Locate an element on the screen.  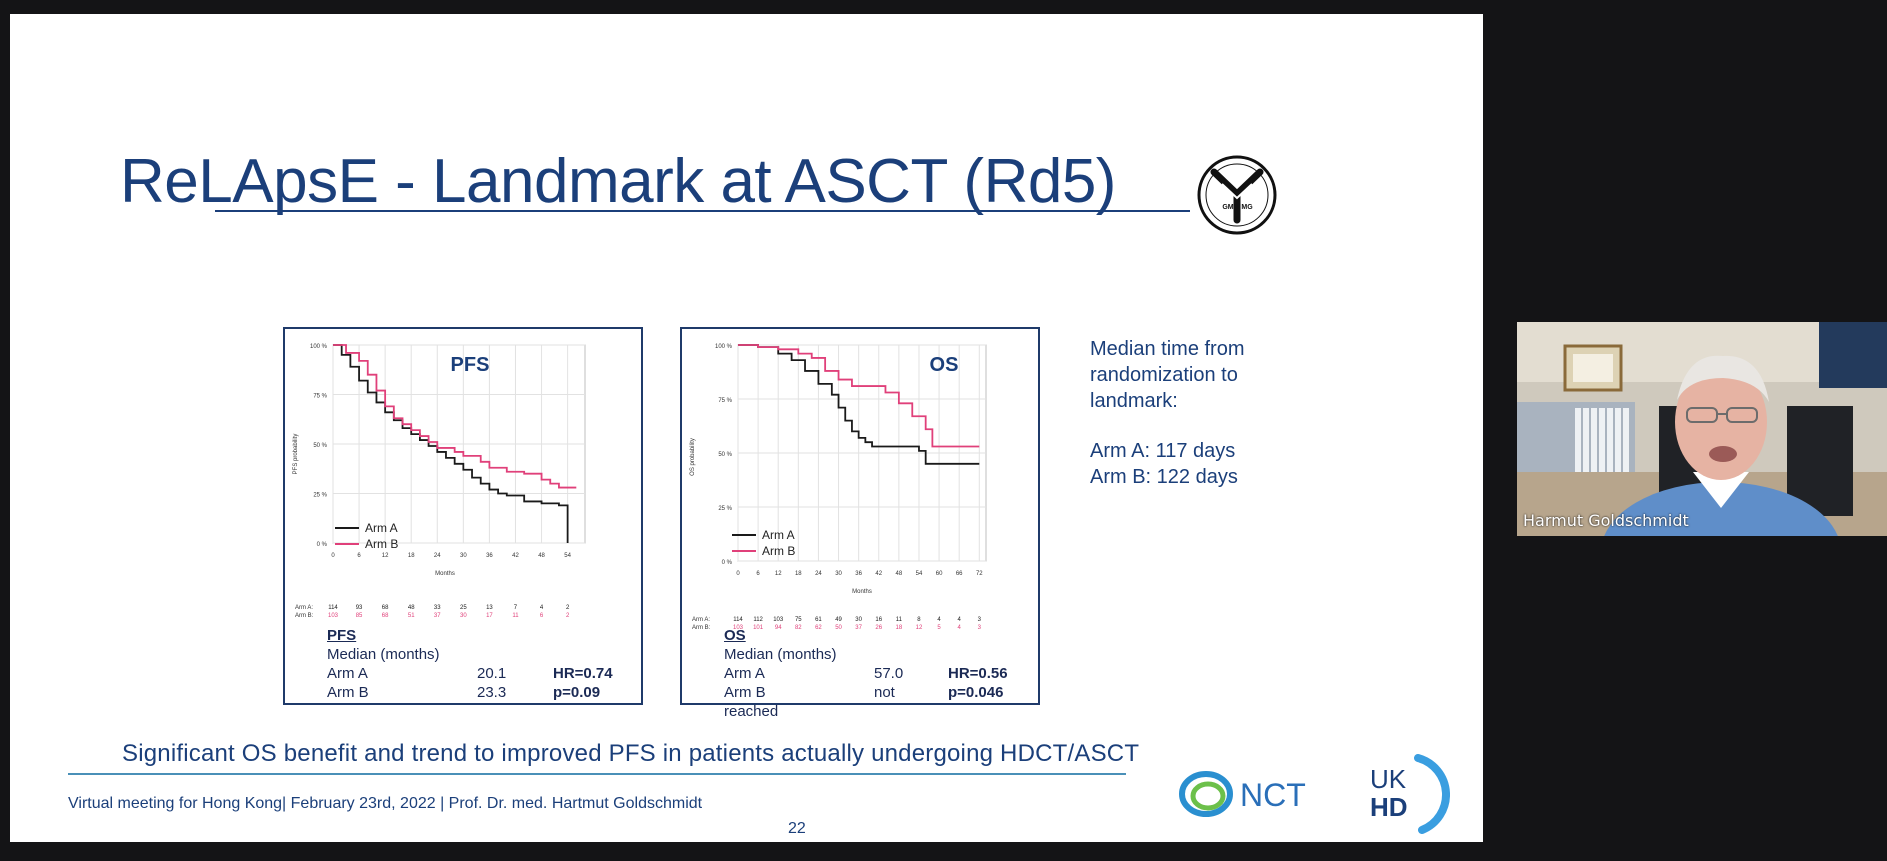
title-underline is located at coordinates (702, 211).